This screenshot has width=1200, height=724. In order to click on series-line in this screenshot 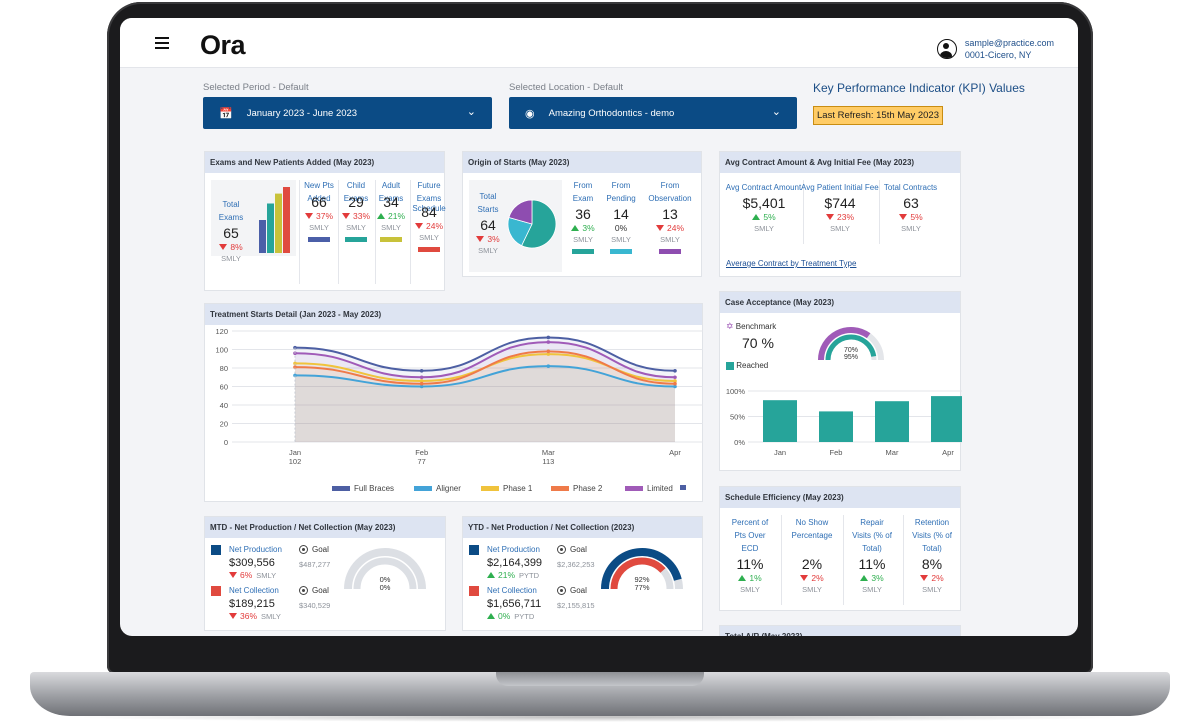, I will do `click(485, 354)`.